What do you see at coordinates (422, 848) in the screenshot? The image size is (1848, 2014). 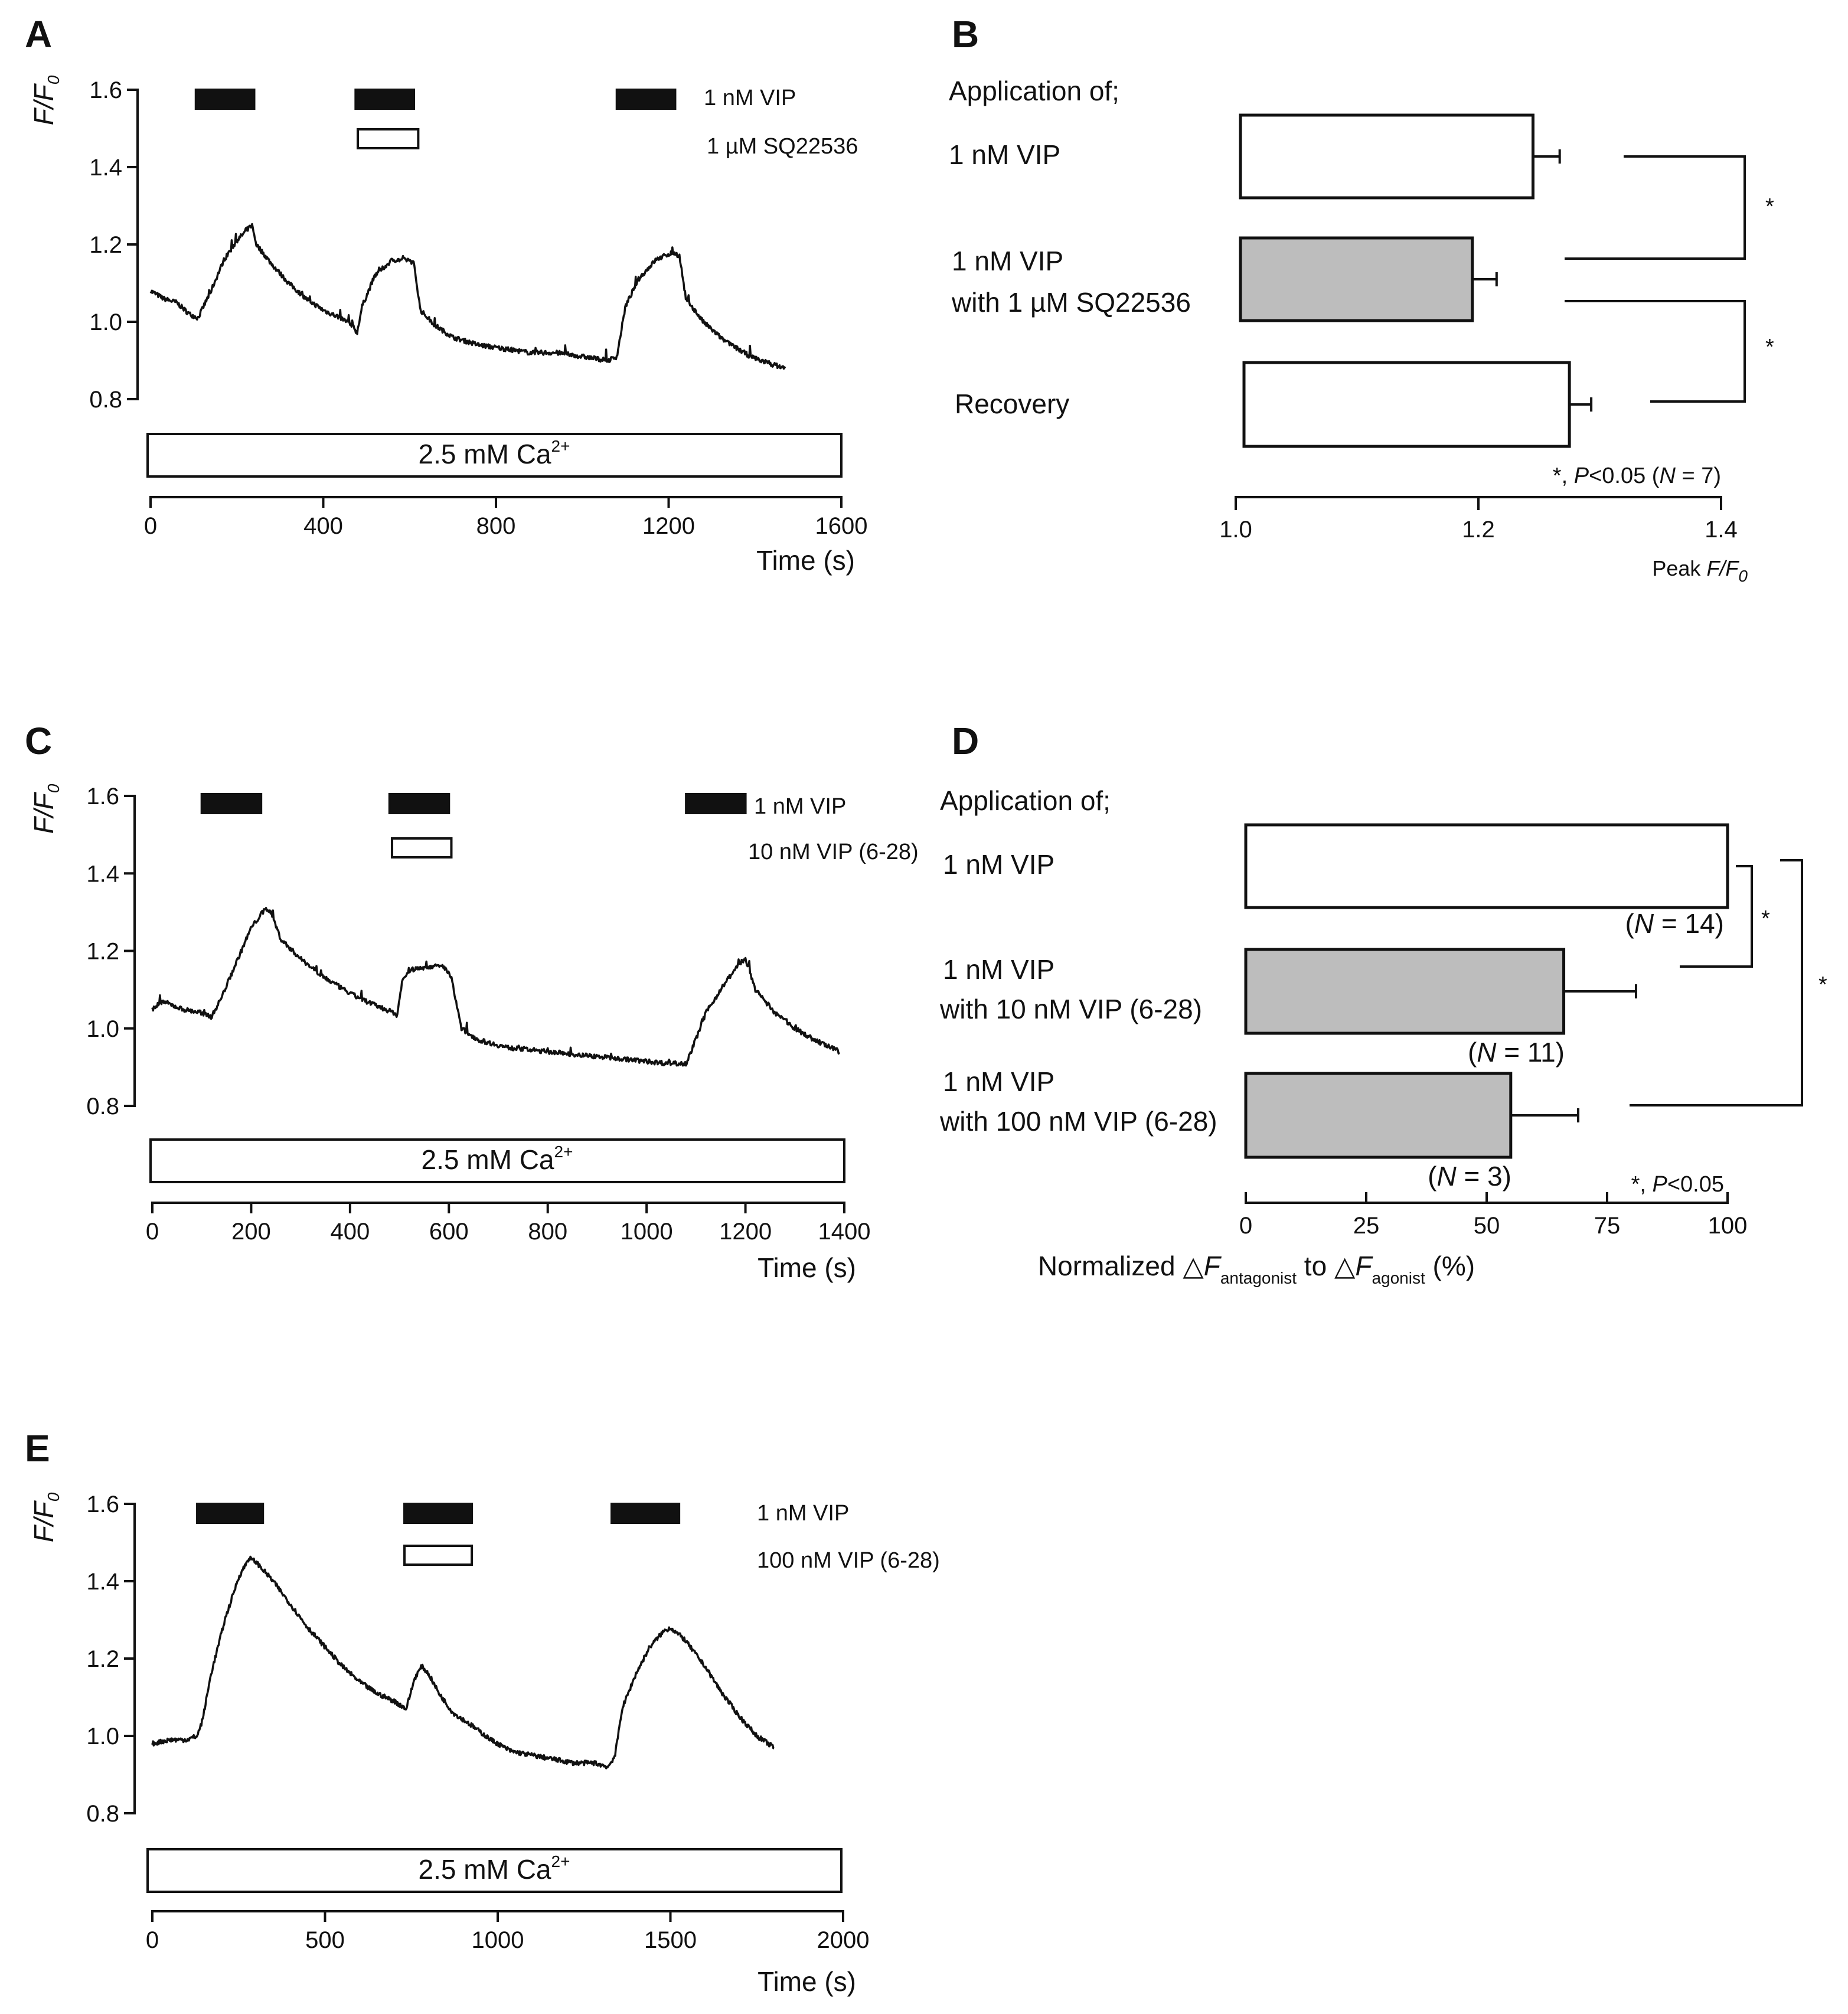 I see `panel-c-drug-bar-antagonist` at bounding box center [422, 848].